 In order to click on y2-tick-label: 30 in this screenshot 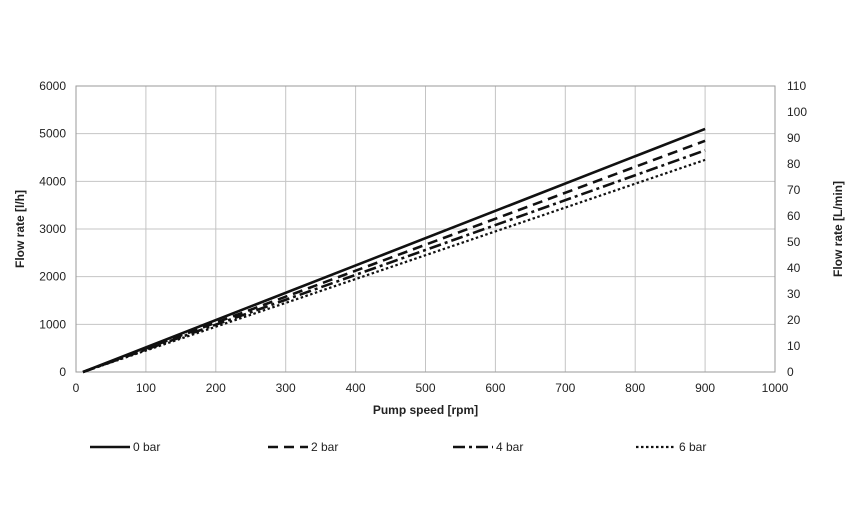, I will do `click(794, 294)`.